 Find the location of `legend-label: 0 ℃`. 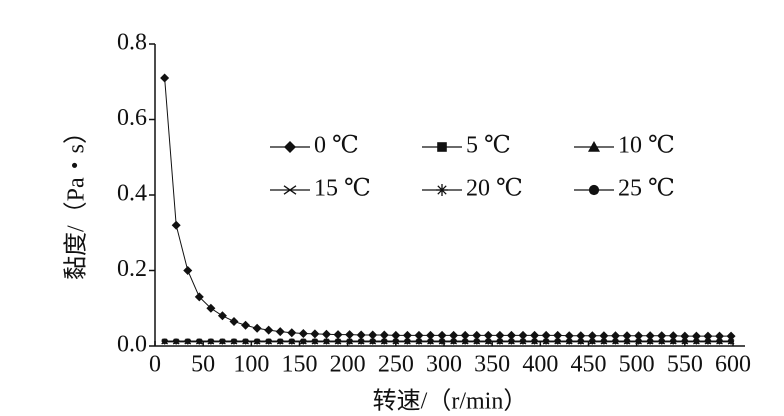

legend-label: 0 ℃ is located at coordinates (336, 146).